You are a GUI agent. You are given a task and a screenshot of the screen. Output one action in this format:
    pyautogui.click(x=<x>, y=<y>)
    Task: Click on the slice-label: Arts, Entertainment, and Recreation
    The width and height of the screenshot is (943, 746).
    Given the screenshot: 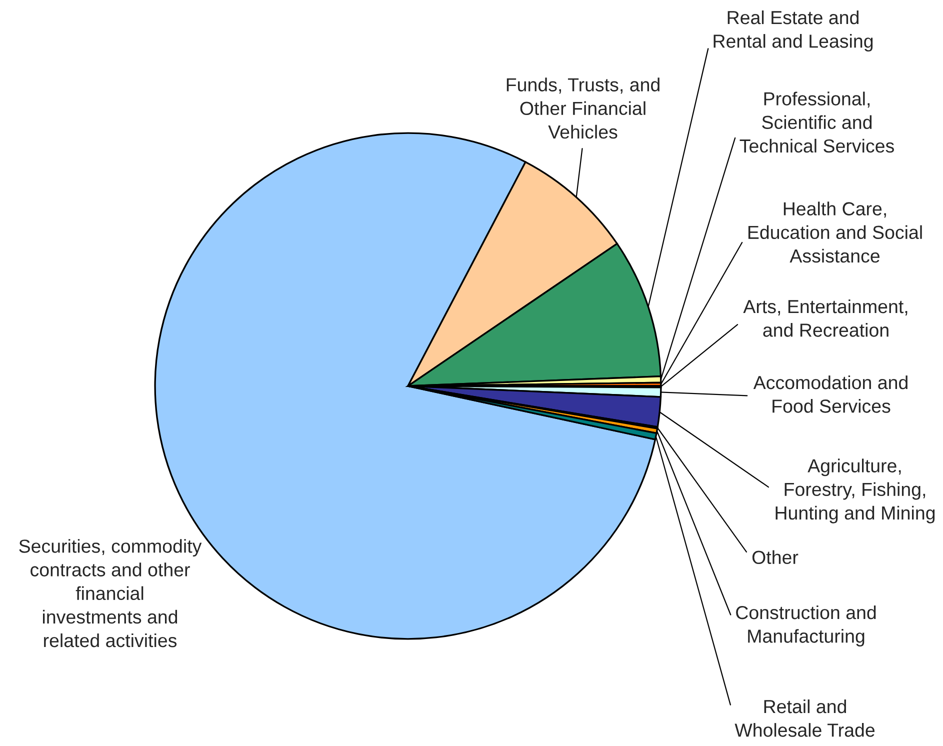 What is the action you would take?
    pyautogui.click(x=825, y=318)
    